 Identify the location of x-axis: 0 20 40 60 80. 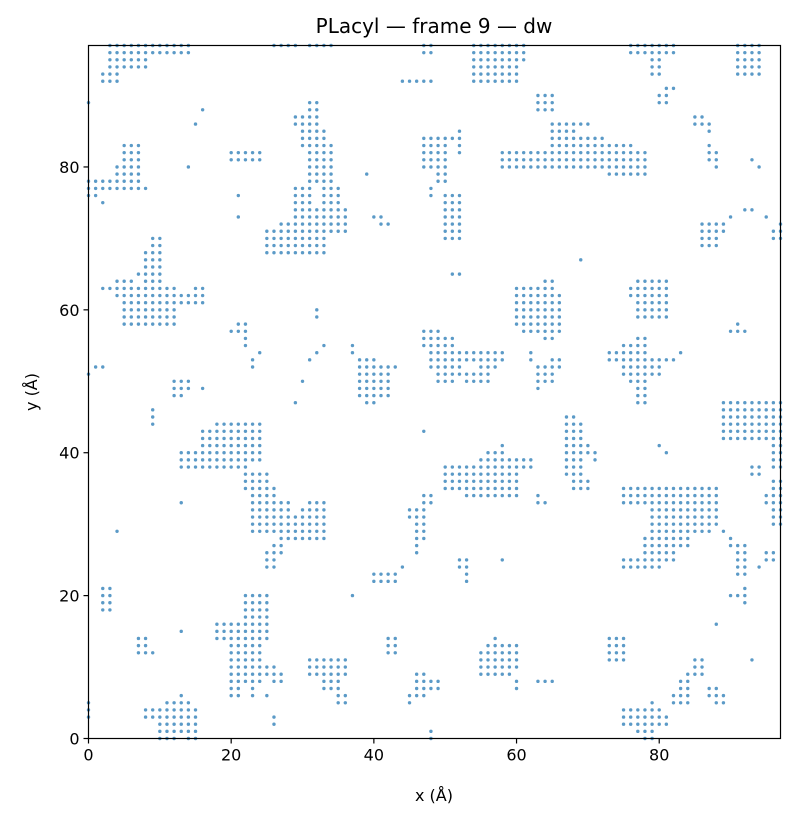
(376, 751).